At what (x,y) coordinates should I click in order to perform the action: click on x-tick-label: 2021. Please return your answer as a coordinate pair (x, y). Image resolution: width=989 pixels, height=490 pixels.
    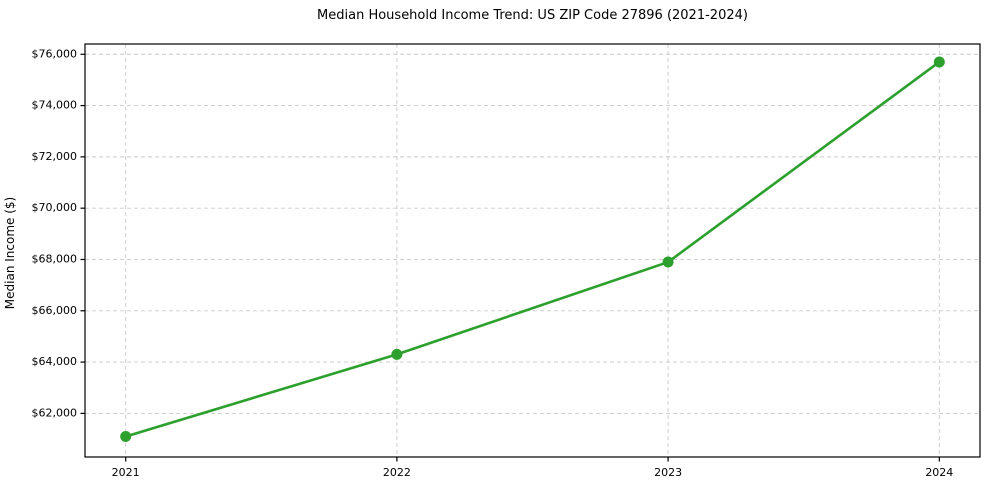
    Looking at the image, I should click on (126, 472).